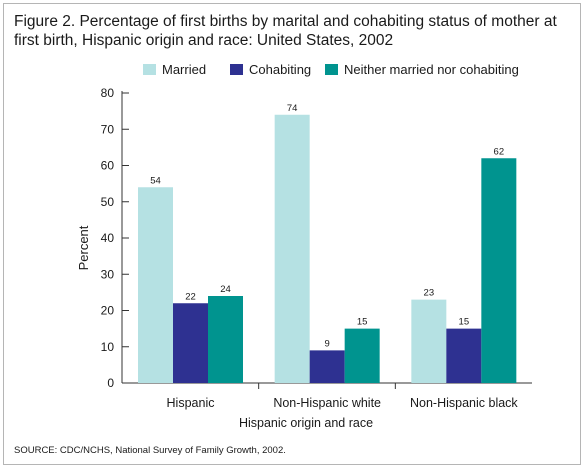  Describe the element at coordinates (191, 403) in the screenshot. I see `x-tick-label: Hispanic` at that location.